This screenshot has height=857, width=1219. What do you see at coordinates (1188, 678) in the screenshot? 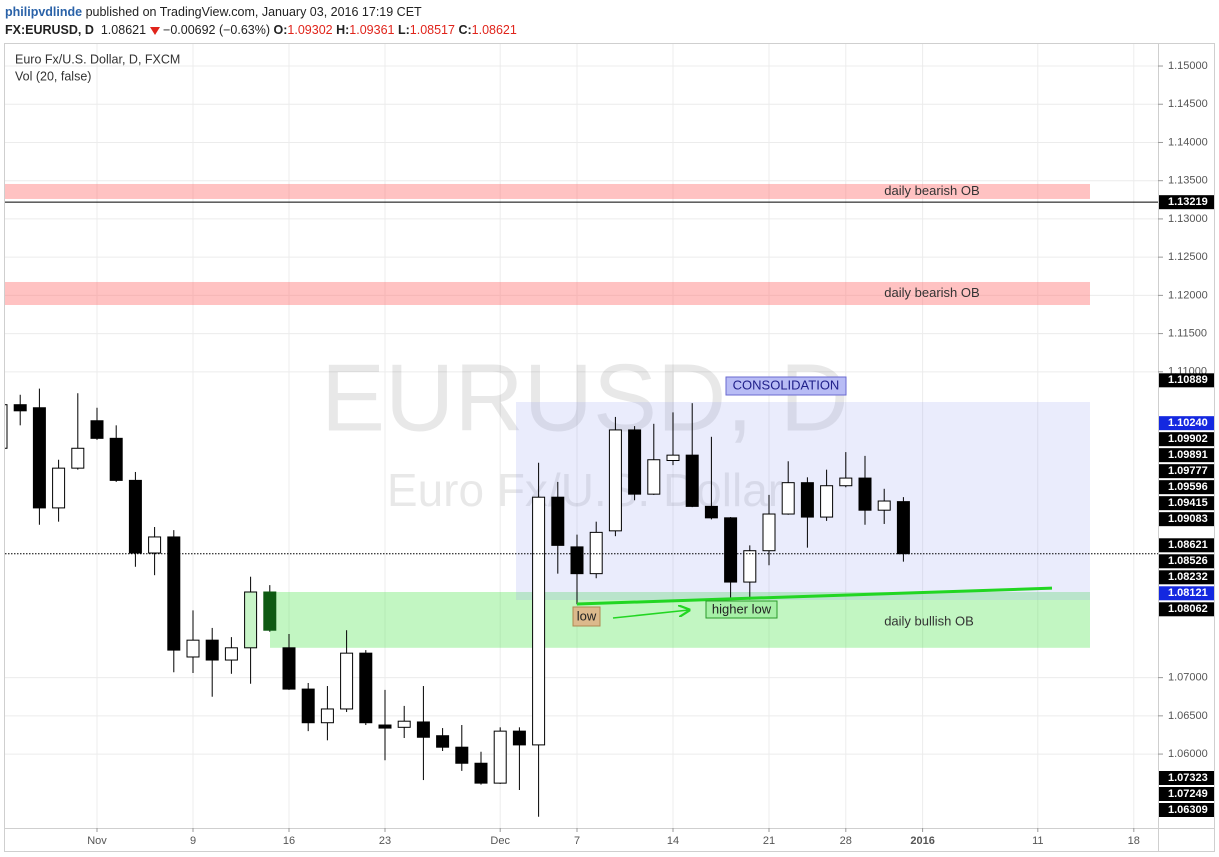
I see `y-tick-label: 1.07000` at bounding box center [1188, 678].